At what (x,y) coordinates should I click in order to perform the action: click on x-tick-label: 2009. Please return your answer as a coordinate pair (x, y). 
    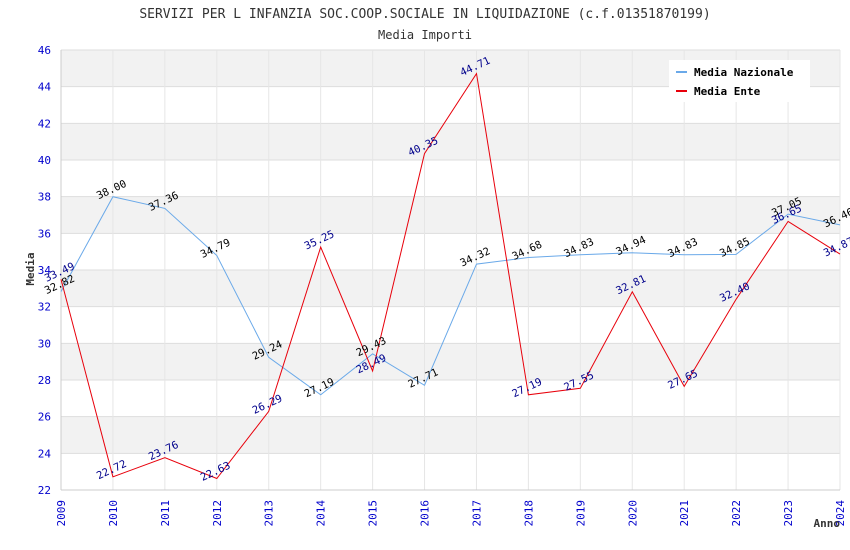
    Looking at the image, I should click on (61, 513).